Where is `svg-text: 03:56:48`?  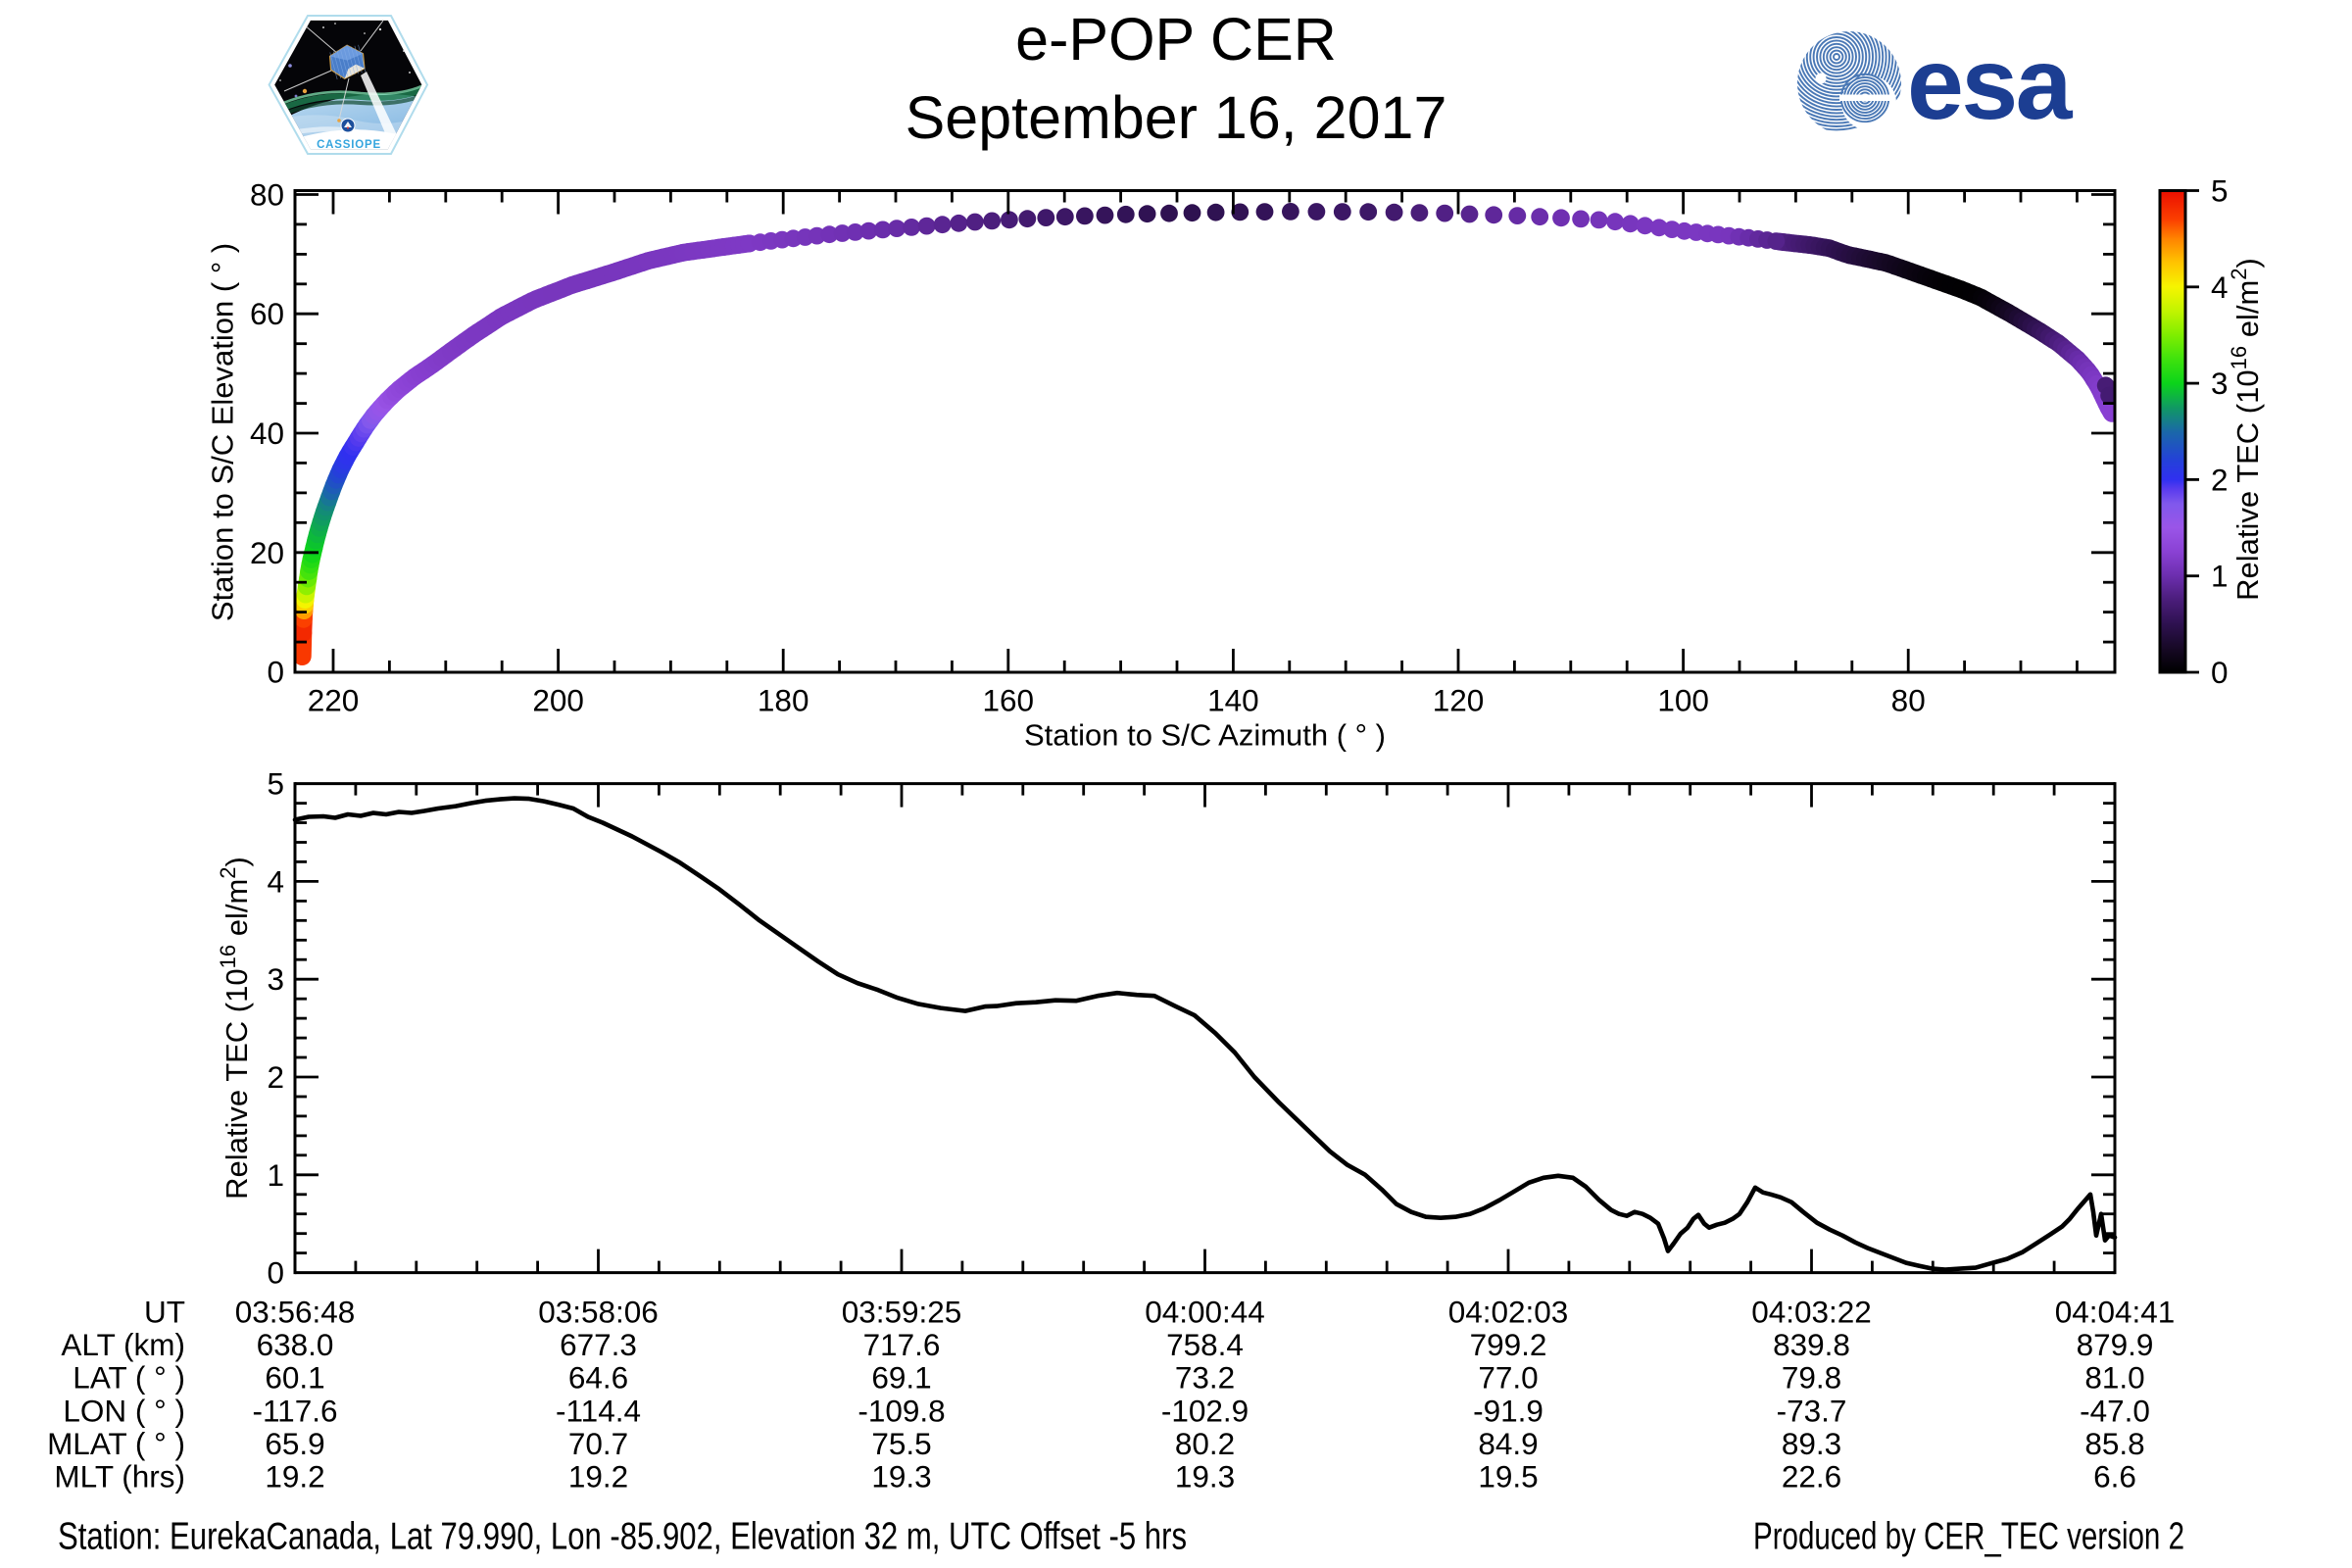
svg-text: 03:56:48 is located at coordinates (295, 1312).